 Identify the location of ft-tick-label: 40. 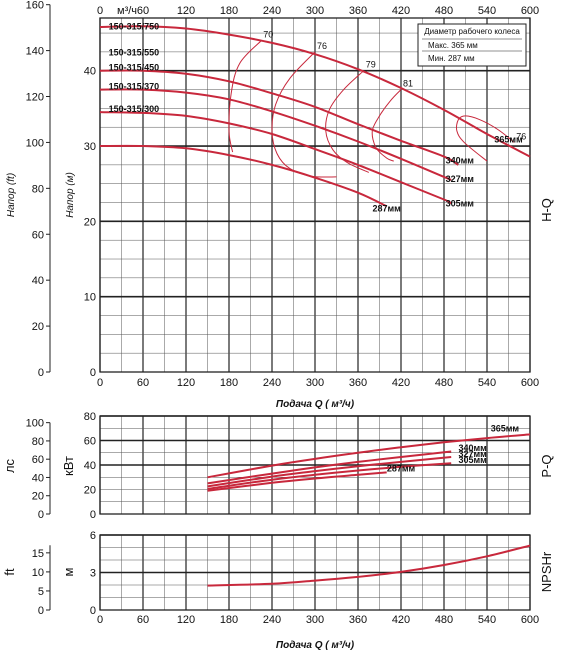
(38, 281).